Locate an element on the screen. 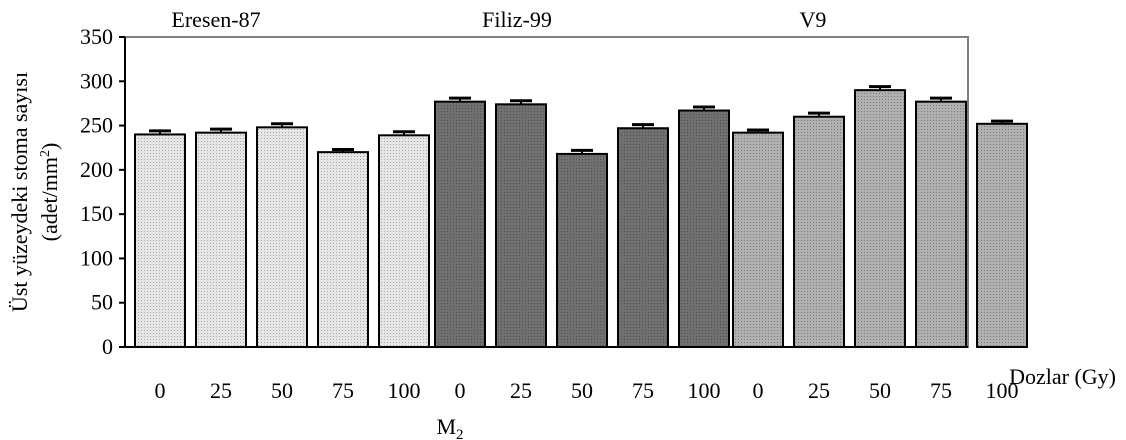 Image resolution: width=1126 pixels, height=440 pixels. doses-label: Dozlar (Gy) is located at coordinates (1062, 376).